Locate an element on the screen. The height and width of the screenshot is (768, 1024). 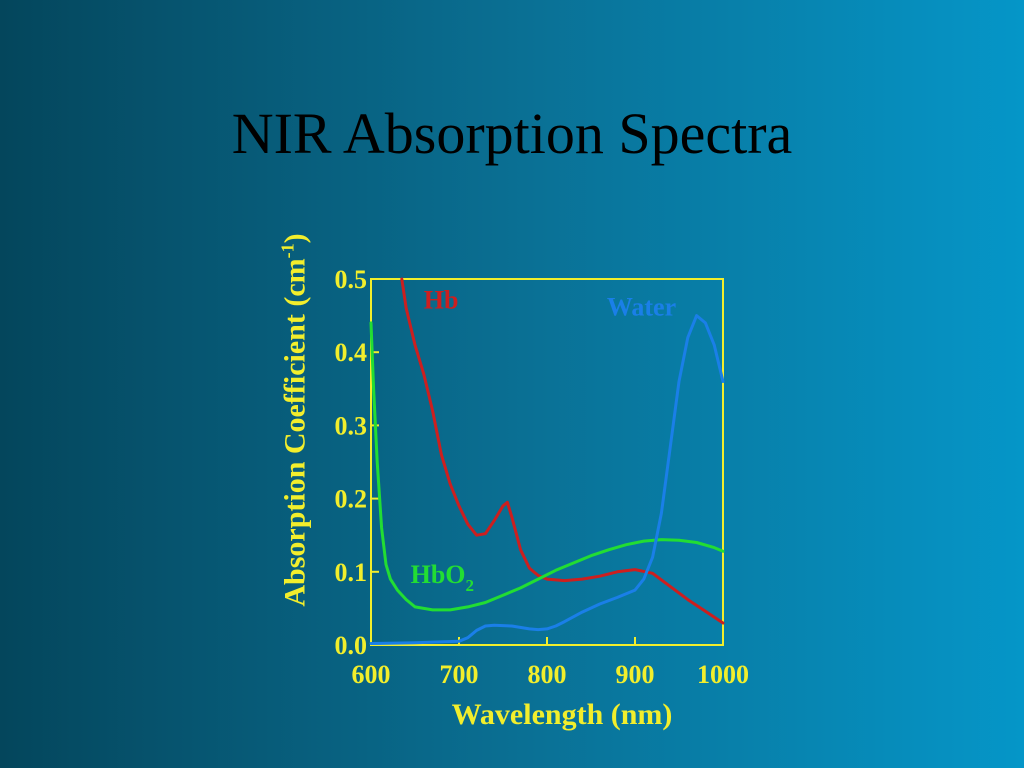
series-line-hb is located at coordinates (562, 451).